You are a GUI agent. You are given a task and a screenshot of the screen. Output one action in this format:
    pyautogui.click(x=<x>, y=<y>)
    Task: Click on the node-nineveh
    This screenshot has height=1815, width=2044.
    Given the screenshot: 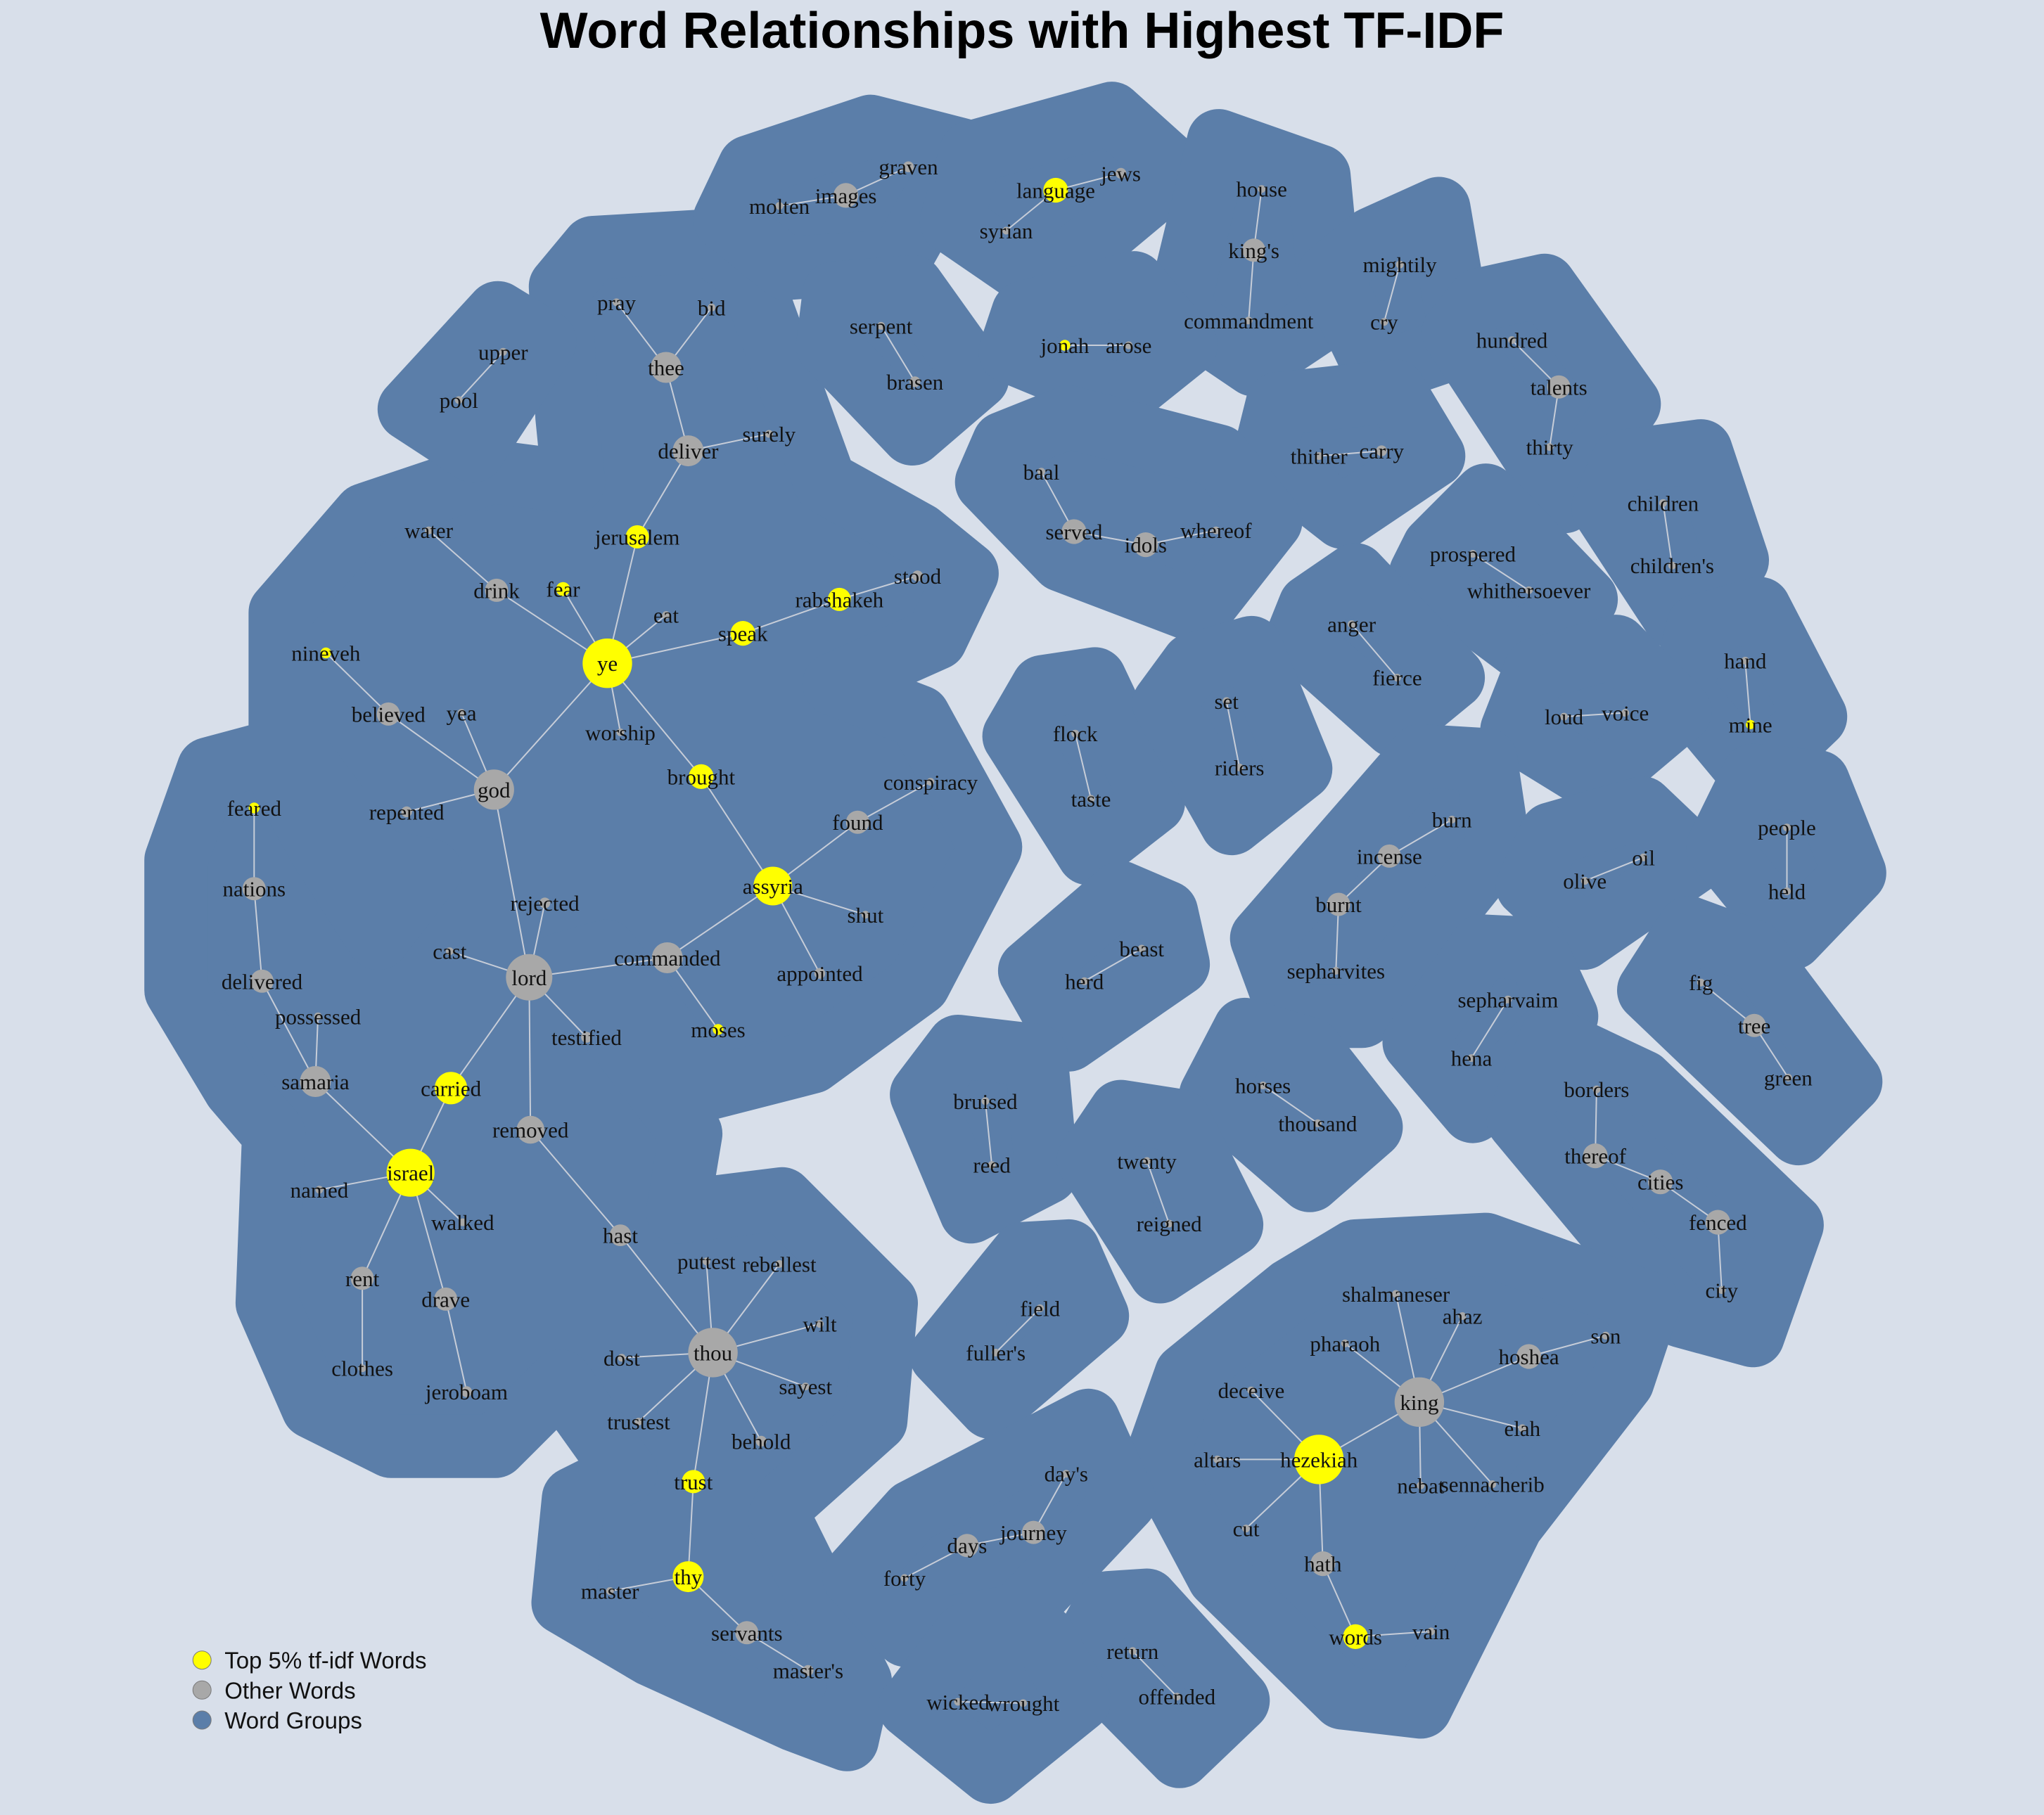 What is the action you would take?
    pyautogui.click(x=325, y=653)
    